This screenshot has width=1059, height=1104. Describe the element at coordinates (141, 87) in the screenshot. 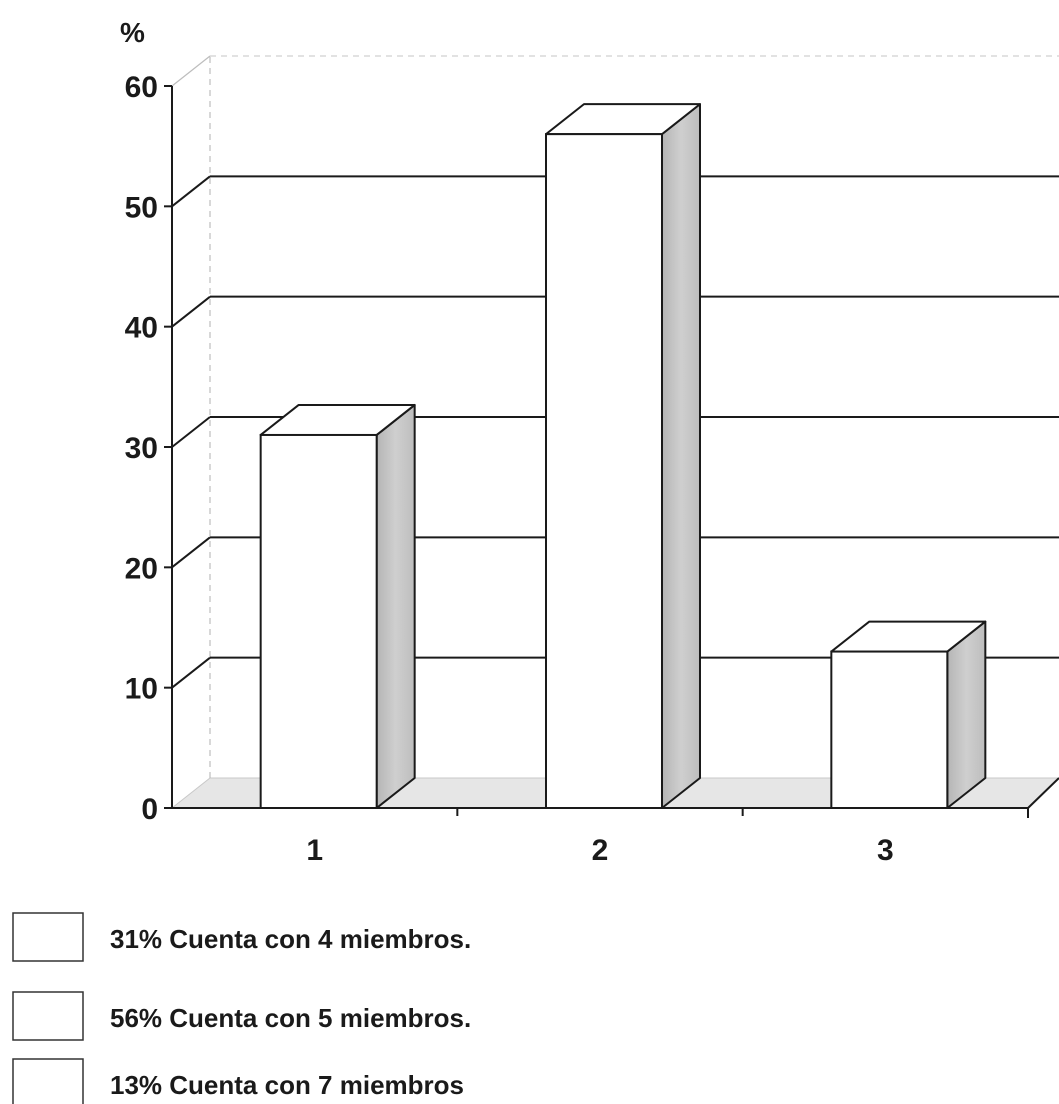

I see `y-tick-label: 60` at that location.